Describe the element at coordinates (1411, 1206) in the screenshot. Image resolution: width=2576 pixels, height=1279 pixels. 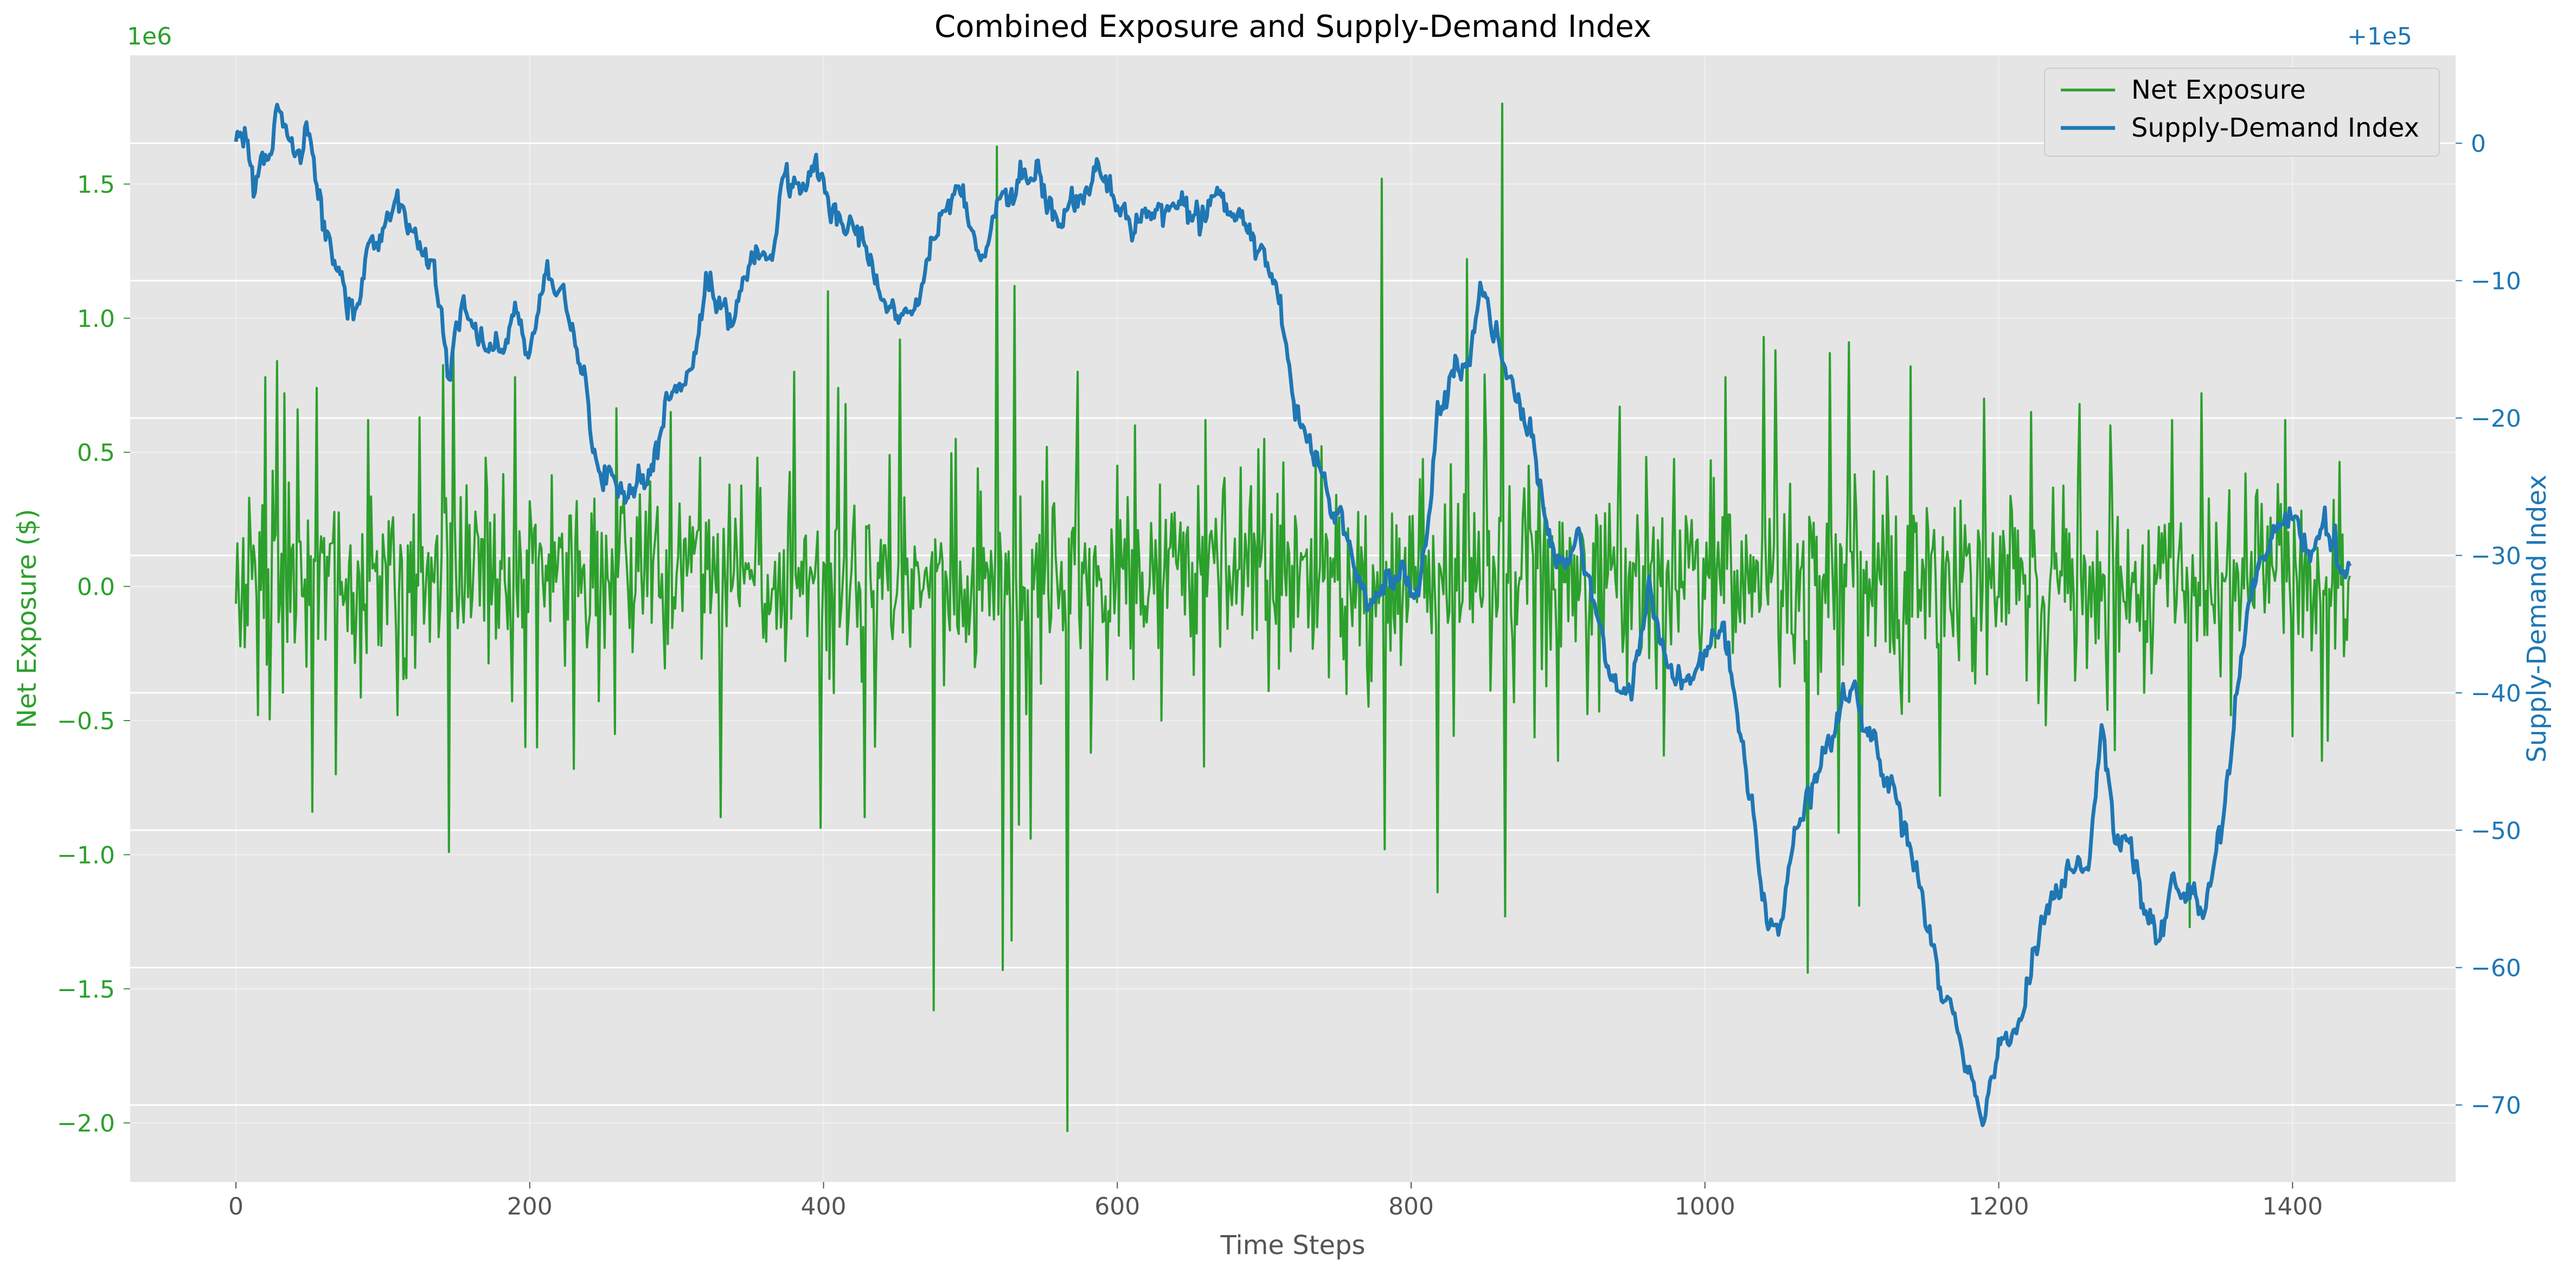
I see `x-tick-label: 800` at that location.